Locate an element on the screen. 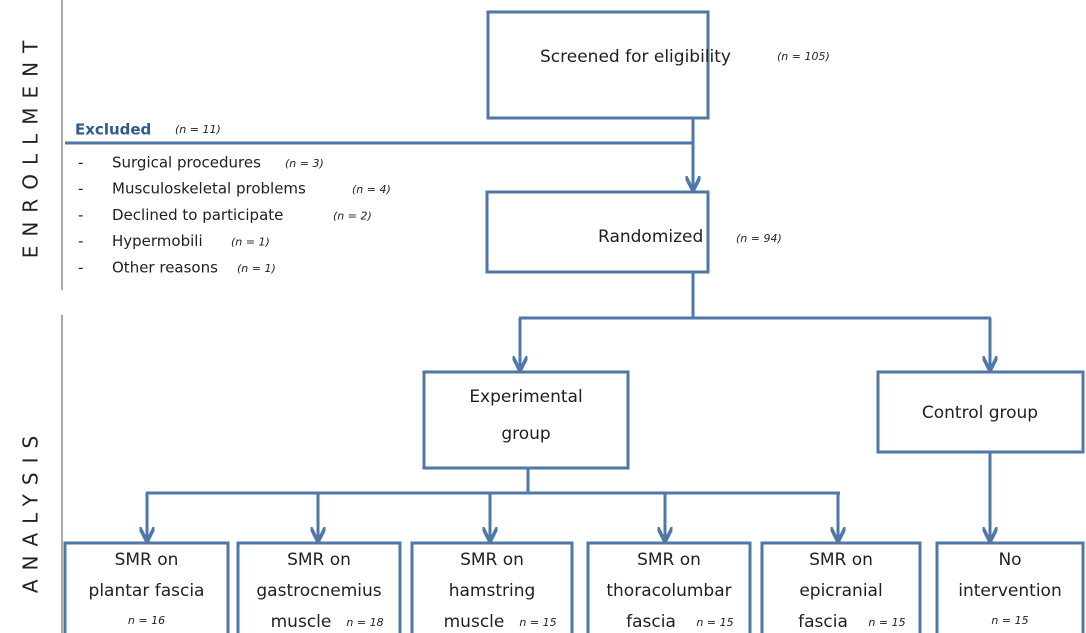 Image resolution: width=1086 pixels, height=633 pixels. arm-label: No is located at coordinates (1009, 560).